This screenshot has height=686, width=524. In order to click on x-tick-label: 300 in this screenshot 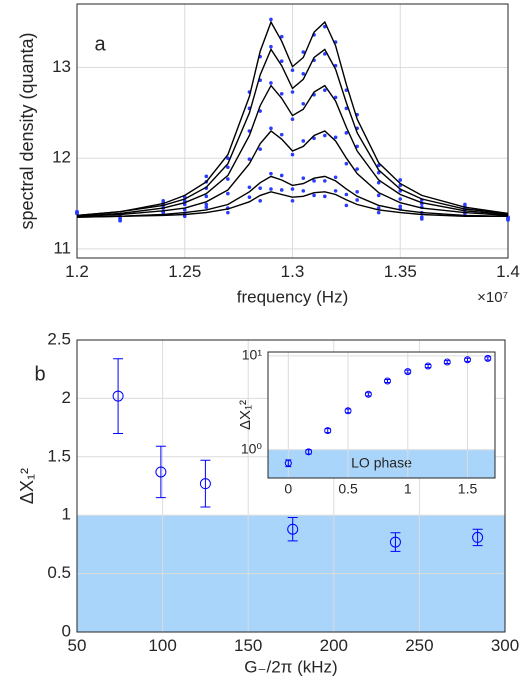, I will do `click(505, 645)`.